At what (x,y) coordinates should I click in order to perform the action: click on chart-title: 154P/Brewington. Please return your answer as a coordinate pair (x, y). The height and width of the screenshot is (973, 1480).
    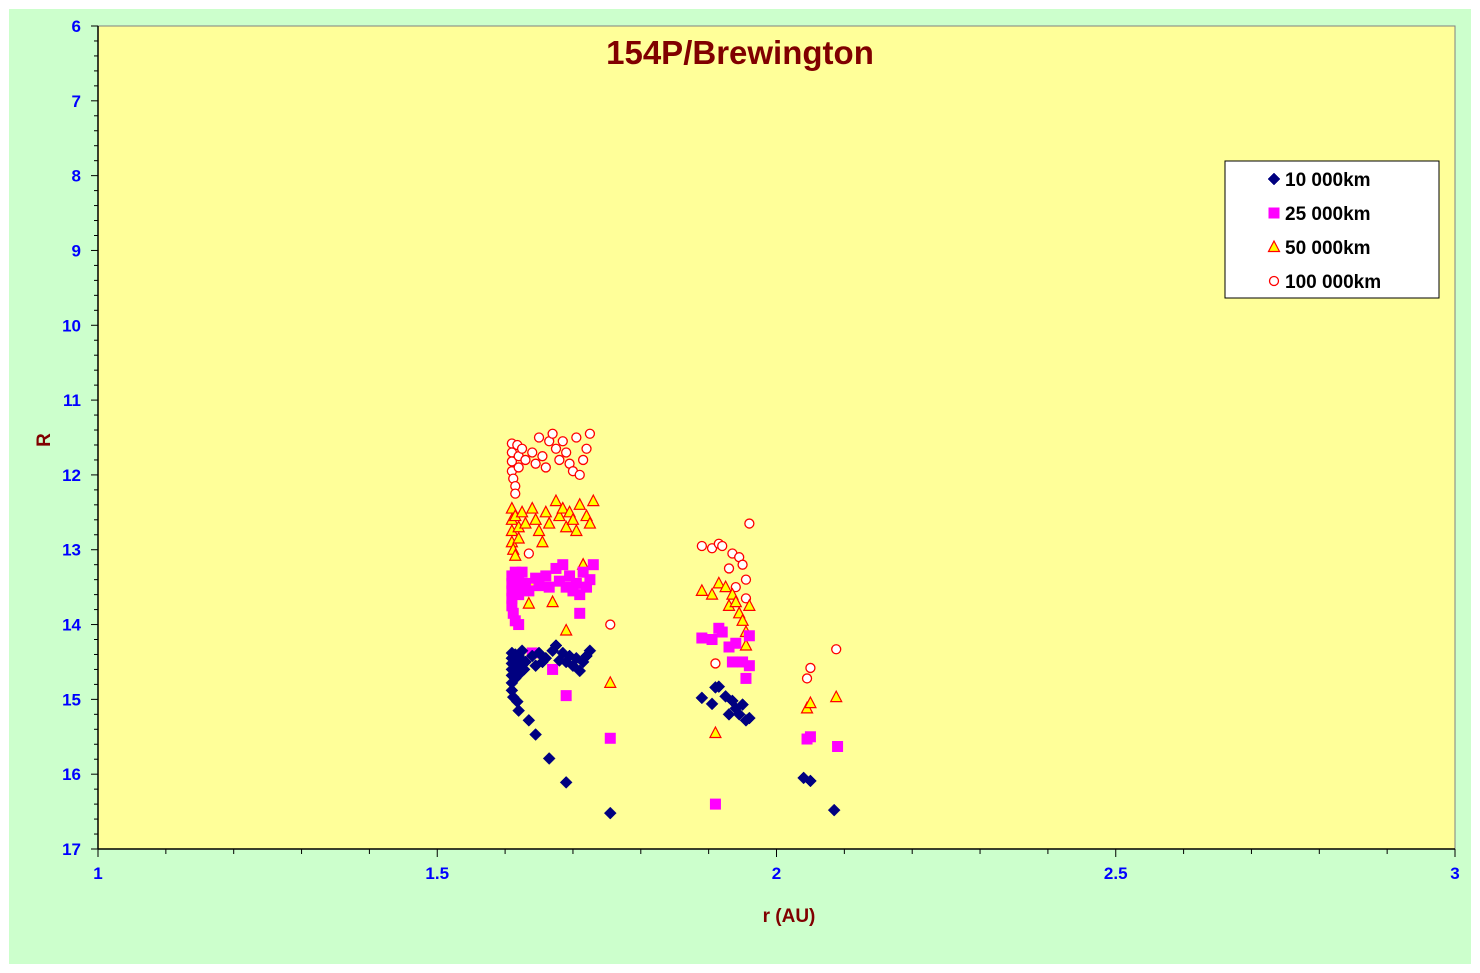
    Looking at the image, I should click on (740, 52).